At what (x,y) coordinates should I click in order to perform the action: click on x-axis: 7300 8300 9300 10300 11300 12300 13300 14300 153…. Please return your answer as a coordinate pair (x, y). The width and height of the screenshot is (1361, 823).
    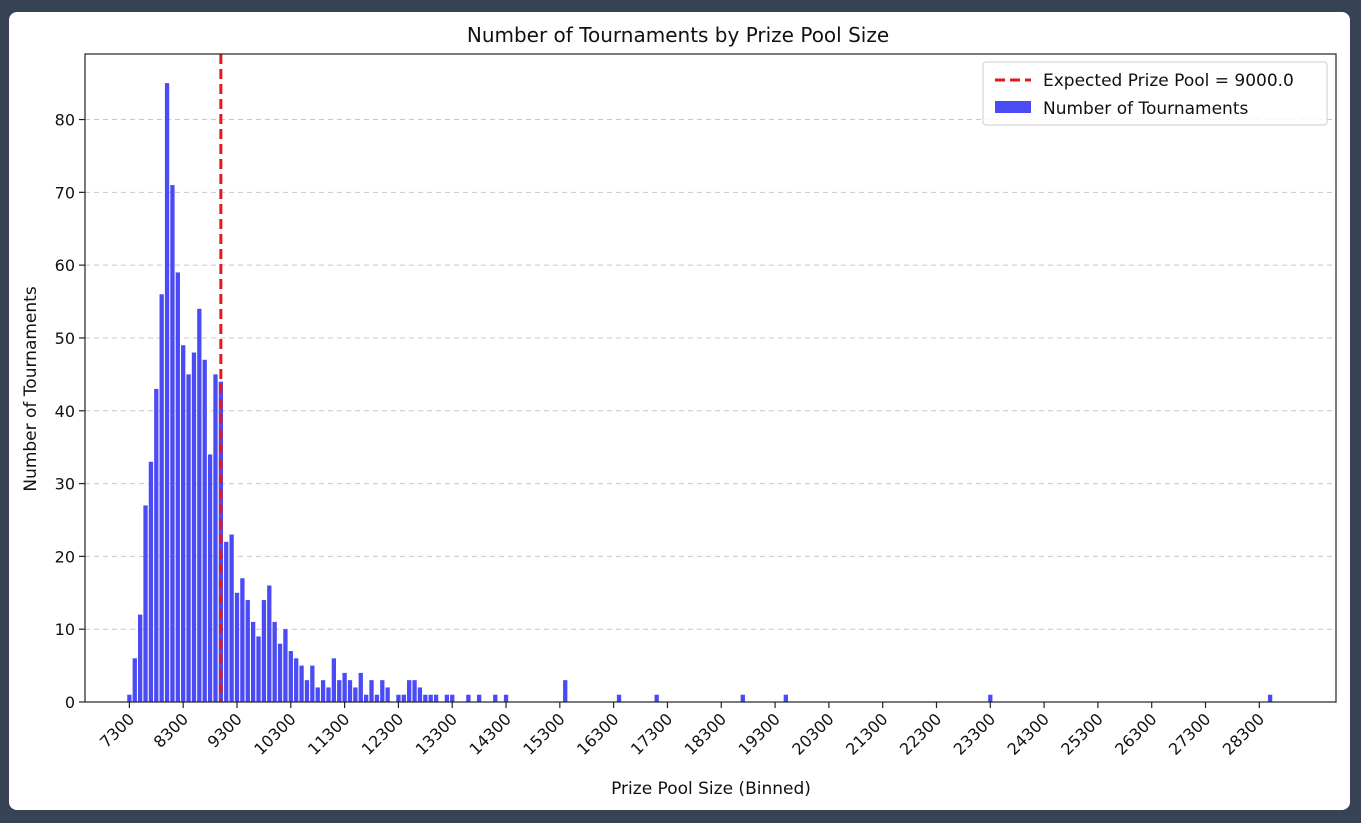
    Looking at the image, I should click on (682, 730).